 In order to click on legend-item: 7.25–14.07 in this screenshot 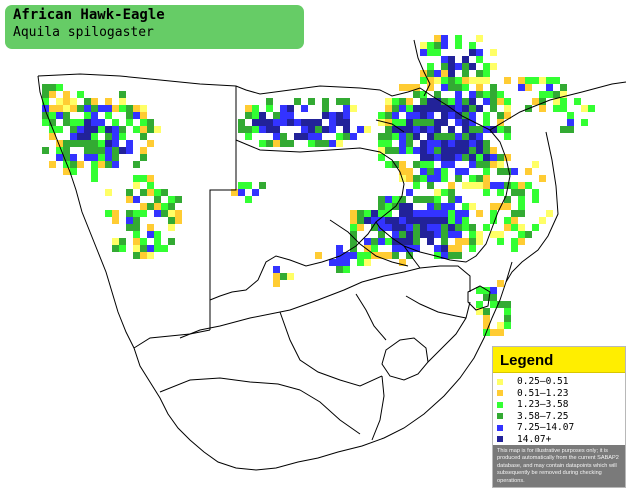, I will do `click(561, 428)`.